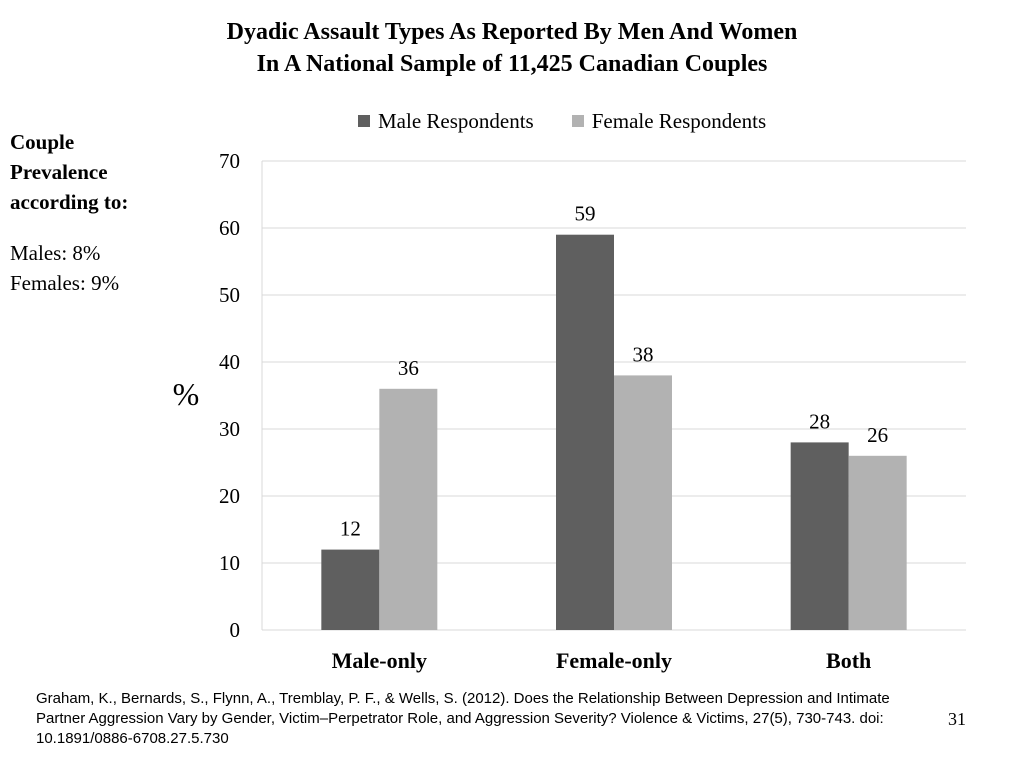  What do you see at coordinates (614, 660) in the screenshot?
I see `x-category-label: Female-only` at bounding box center [614, 660].